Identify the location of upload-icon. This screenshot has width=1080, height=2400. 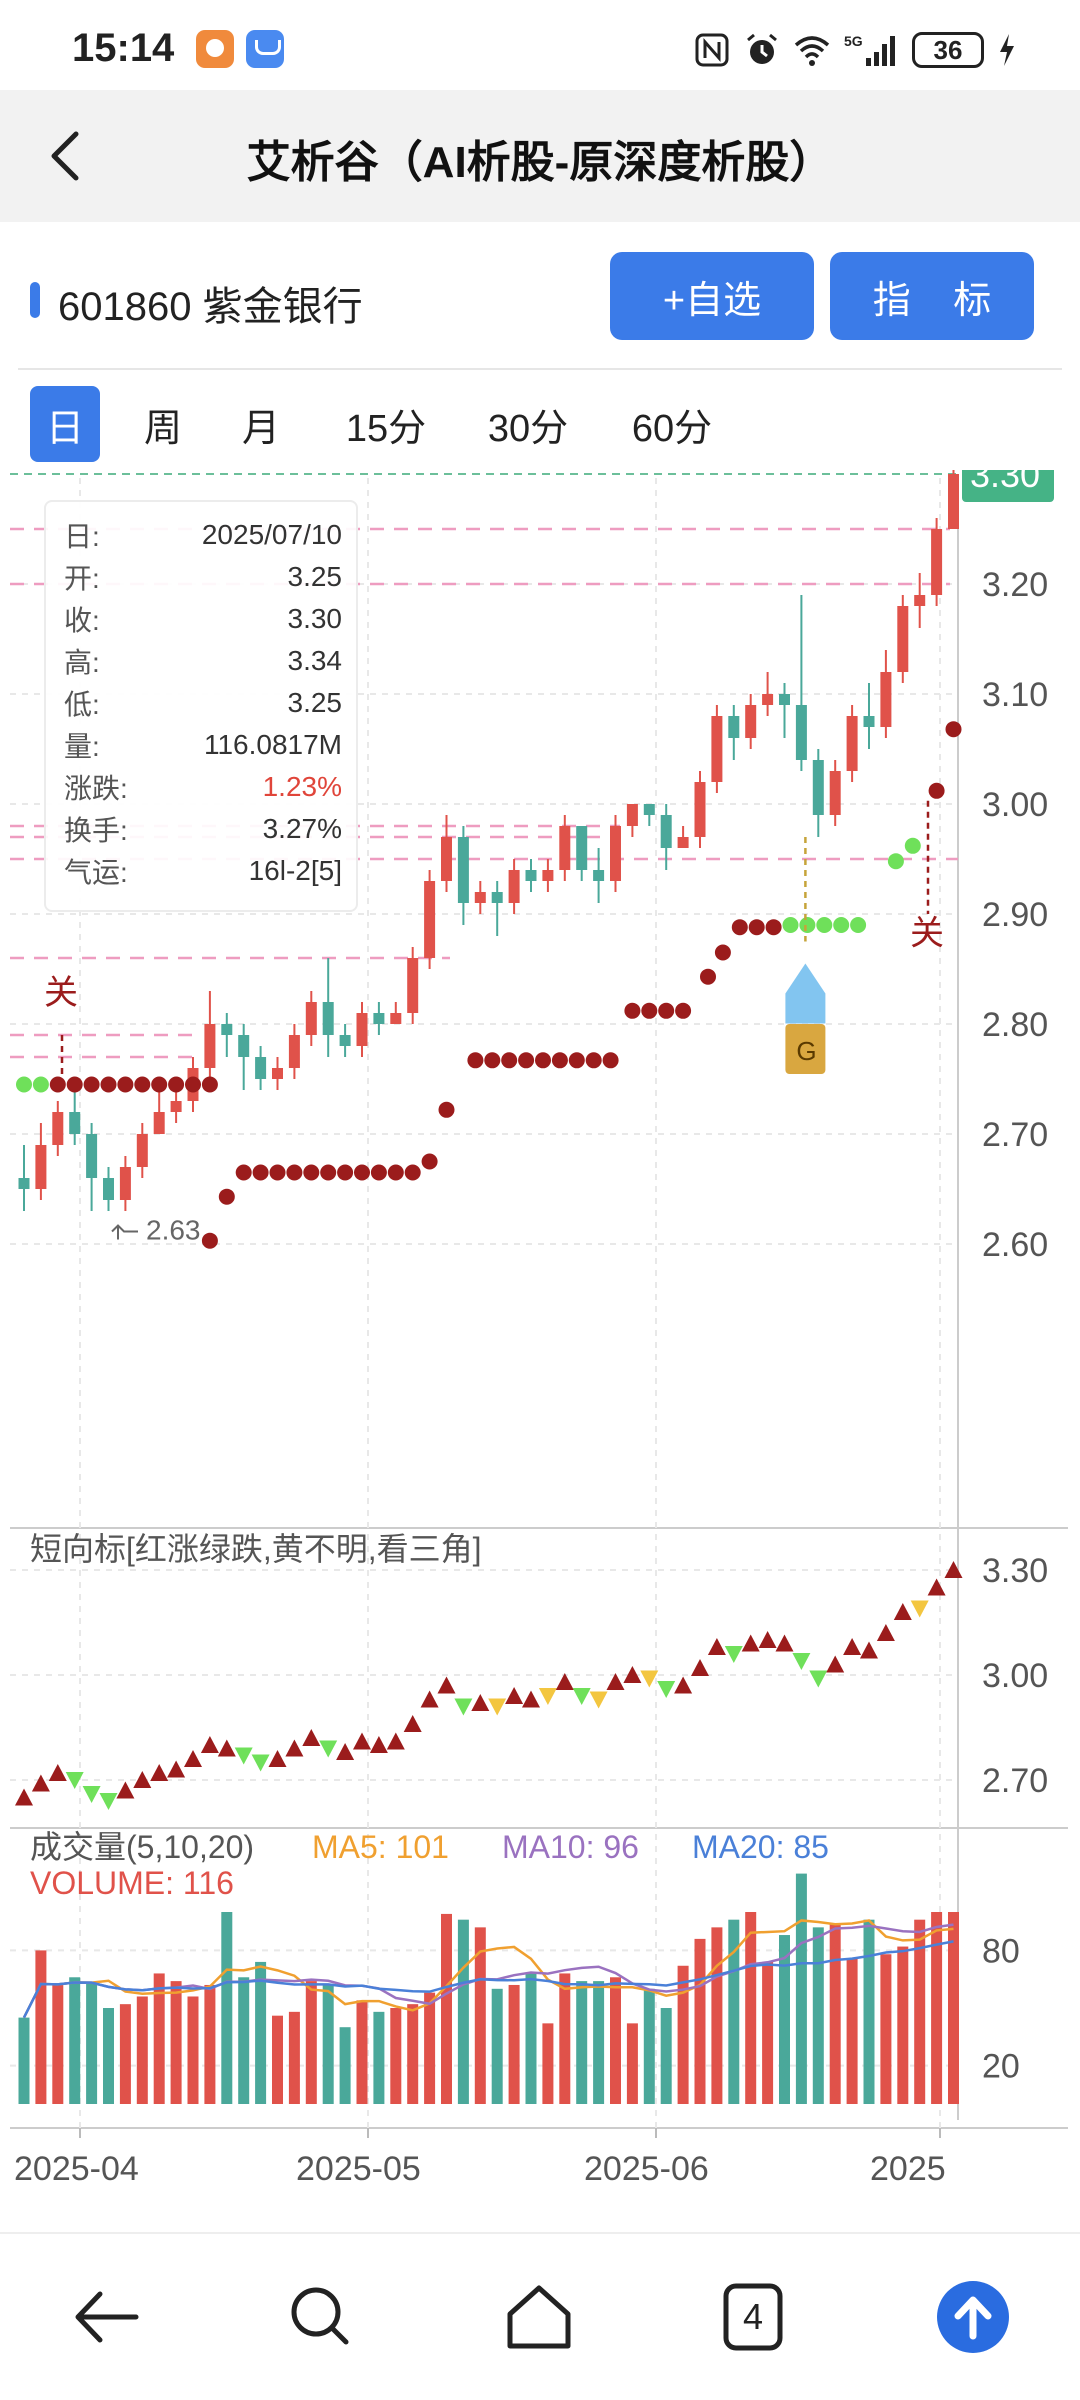
(973, 2317).